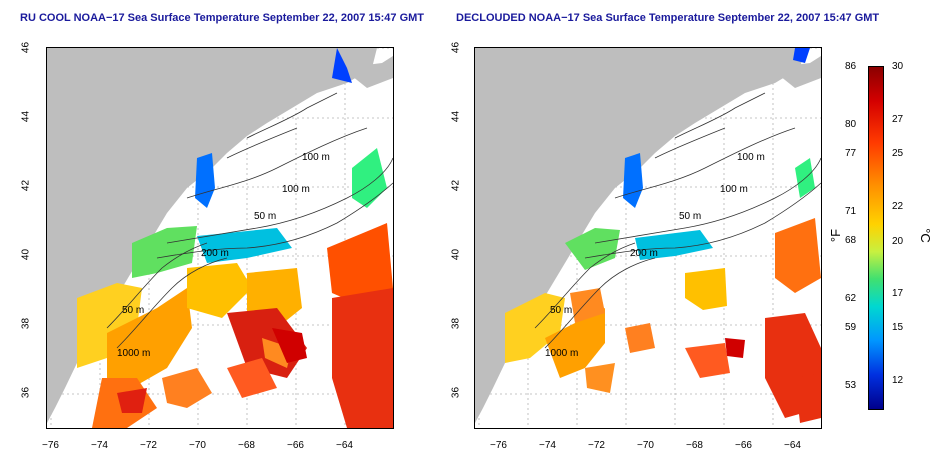 This screenshot has width=950, height=475. I want to click on fahrenheit-tick: 53, so click(851, 385).